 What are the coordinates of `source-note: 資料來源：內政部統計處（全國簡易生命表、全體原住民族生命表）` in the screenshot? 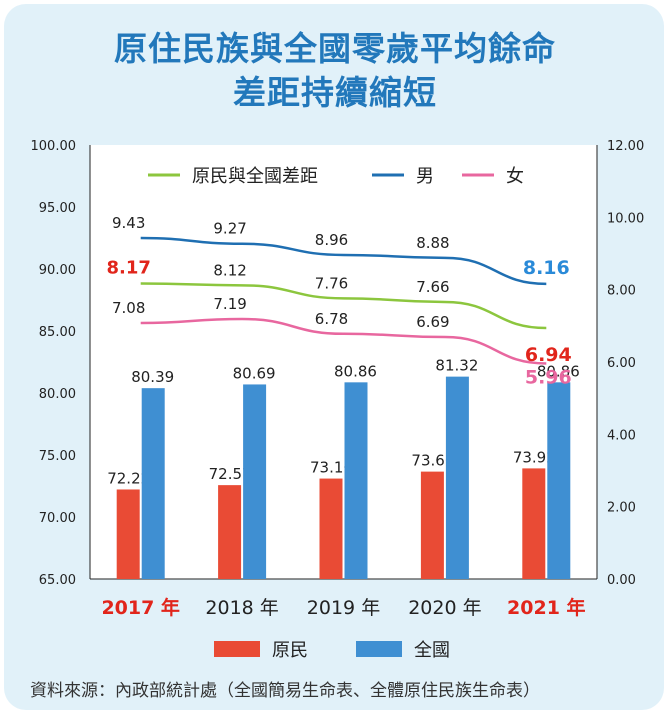 It's located at (285, 691).